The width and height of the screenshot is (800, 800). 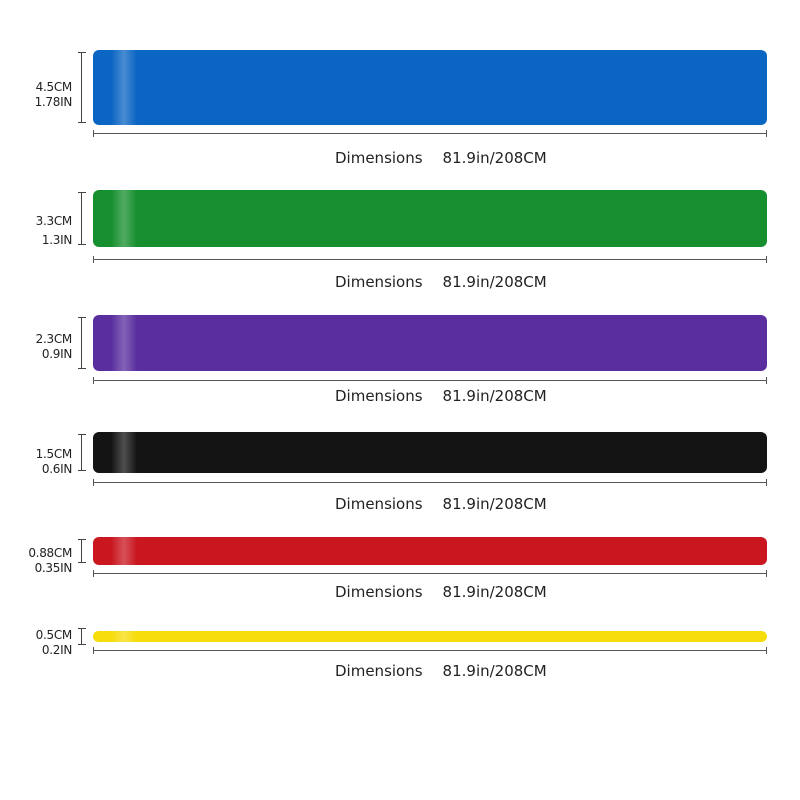 I want to click on green-band-height-marker, so click(x=82, y=218).